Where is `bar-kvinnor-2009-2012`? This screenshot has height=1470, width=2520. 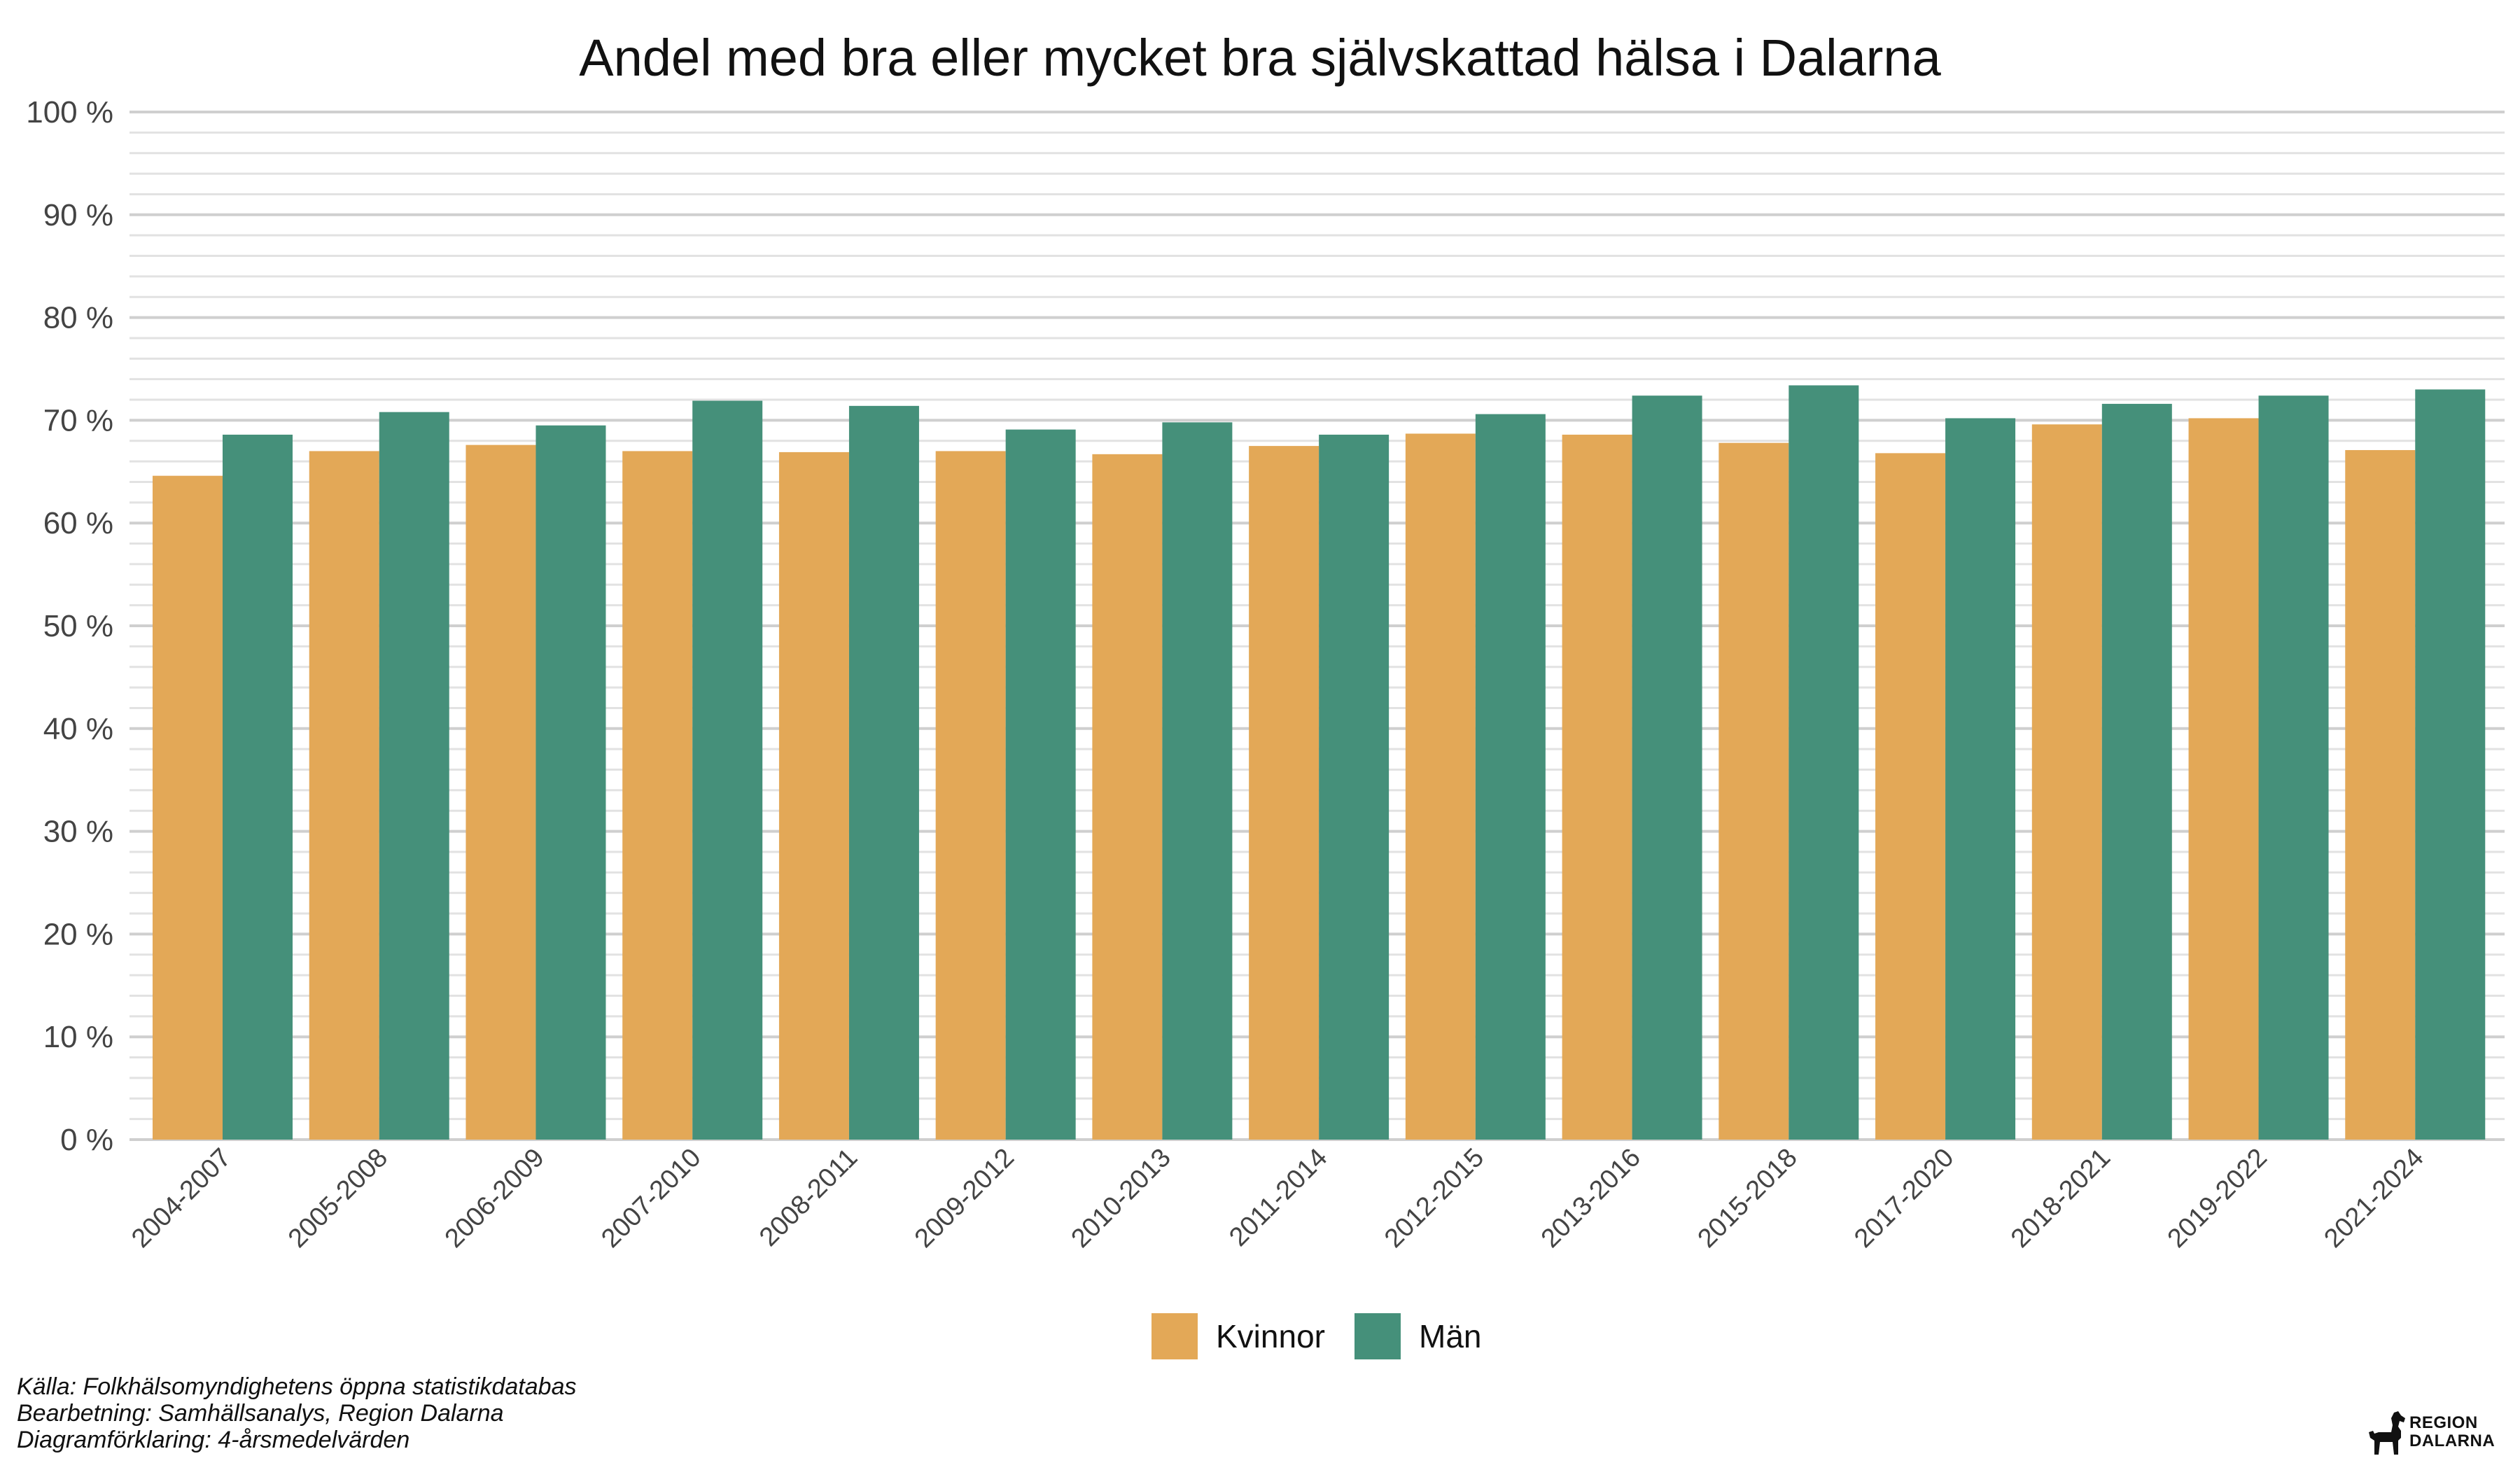 bar-kvinnor-2009-2012 is located at coordinates (970, 795).